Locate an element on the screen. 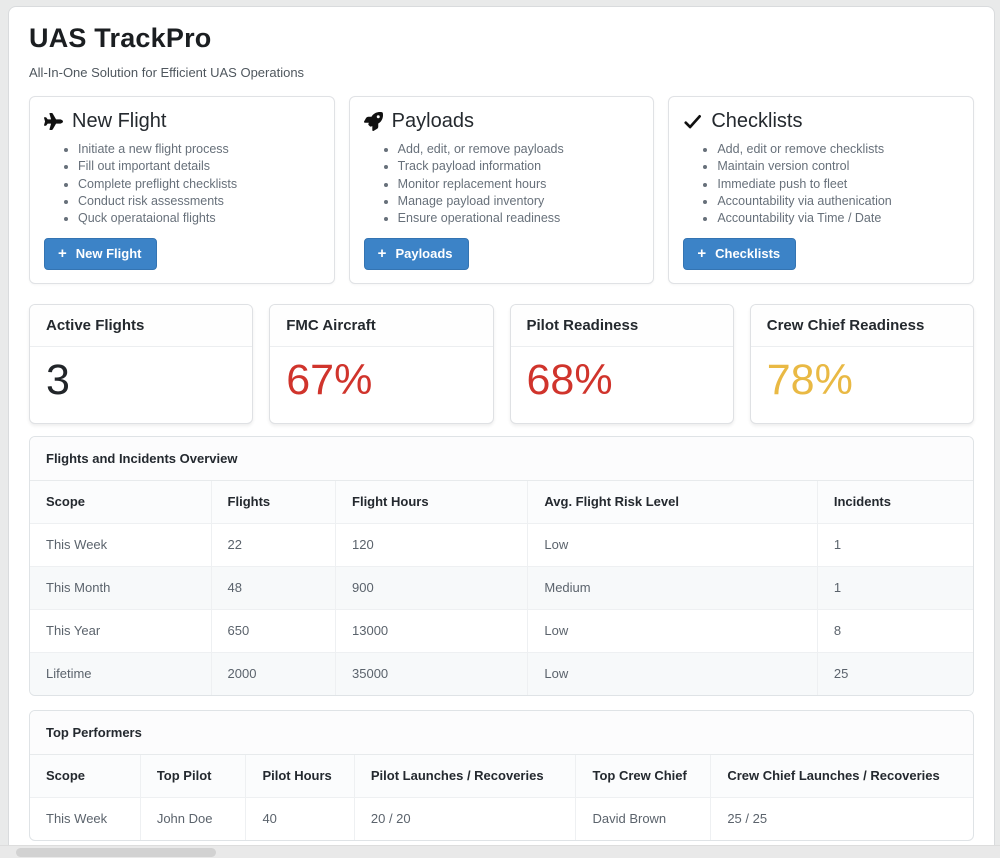 The image size is (1000, 858). table-cell: 22 is located at coordinates (273, 545).